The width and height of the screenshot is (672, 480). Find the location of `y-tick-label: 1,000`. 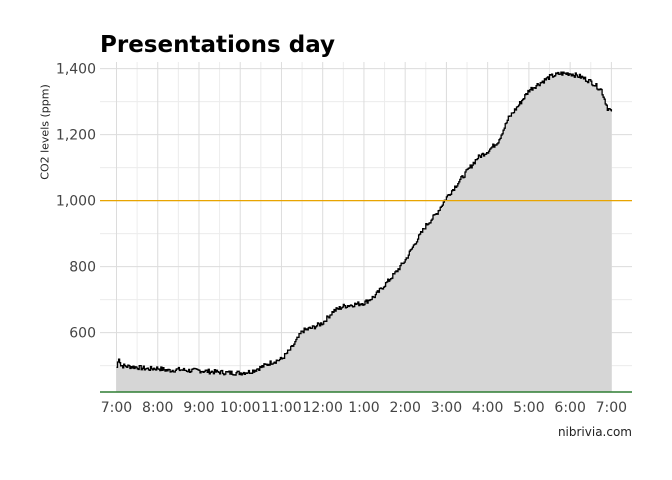

y-tick-label: 1,000 is located at coordinates (76, 202).